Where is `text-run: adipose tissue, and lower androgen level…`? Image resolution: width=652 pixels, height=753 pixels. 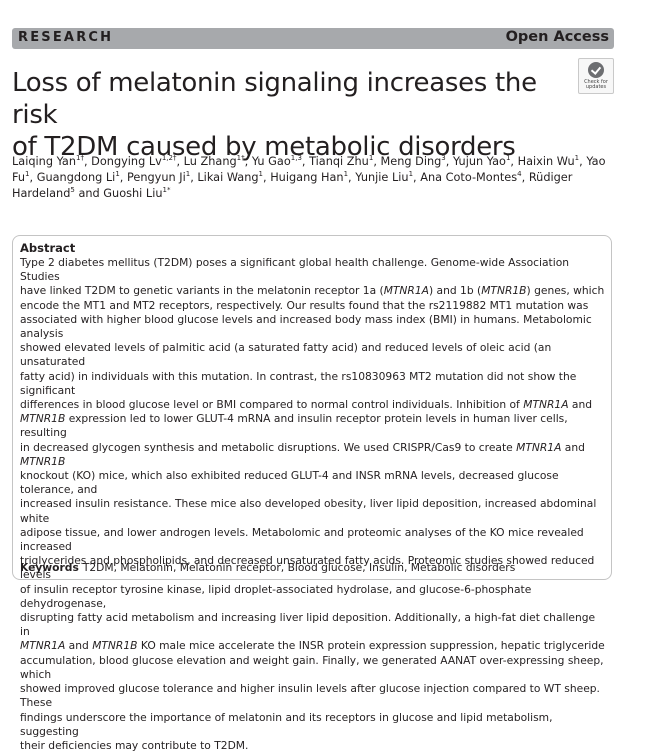 text-run: adipose tissue, and lower androgen level… is located at coordinates (302, 539).